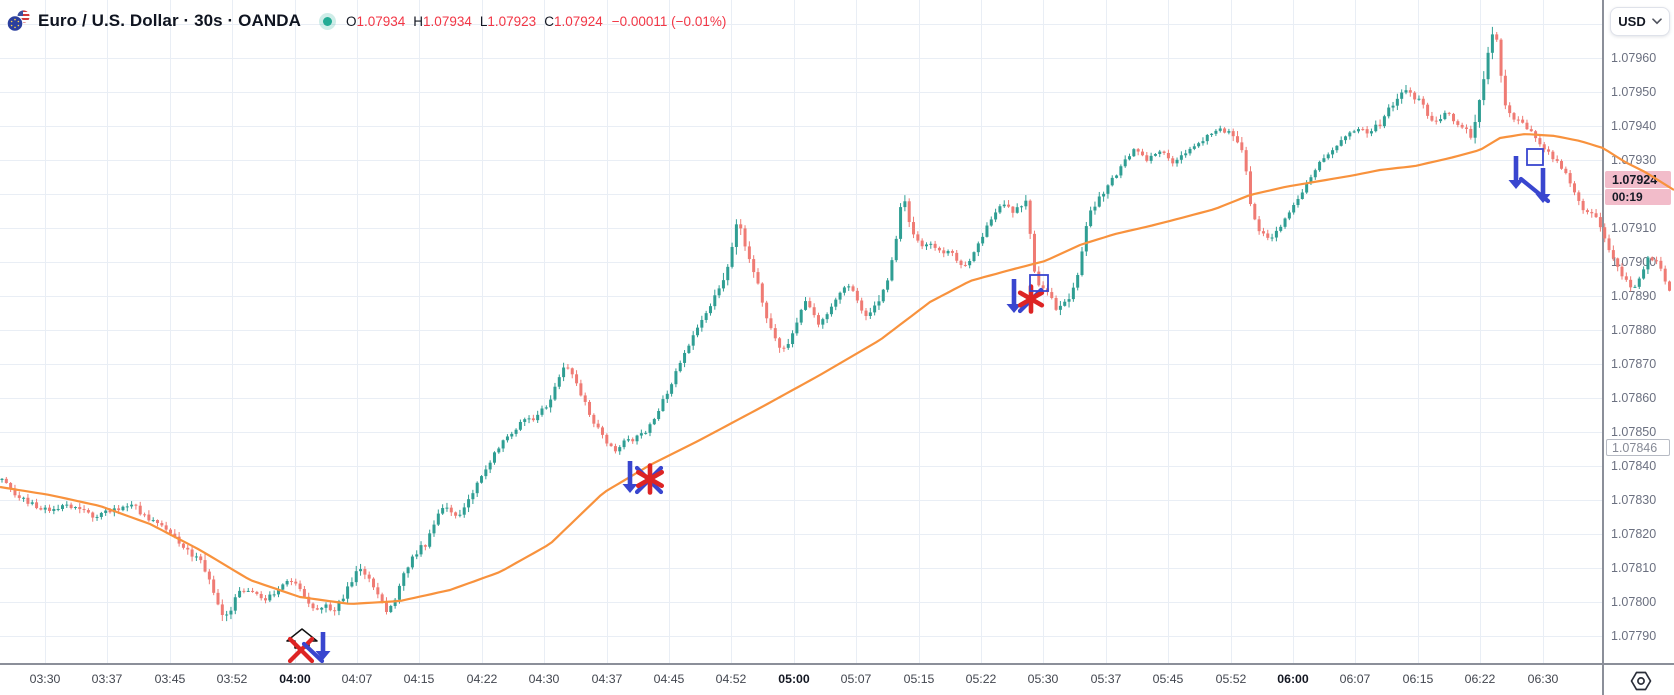  Describe the element at coordinates (919, 679) in the screenshot. I see `time-axis-label: 05:15` at that location.